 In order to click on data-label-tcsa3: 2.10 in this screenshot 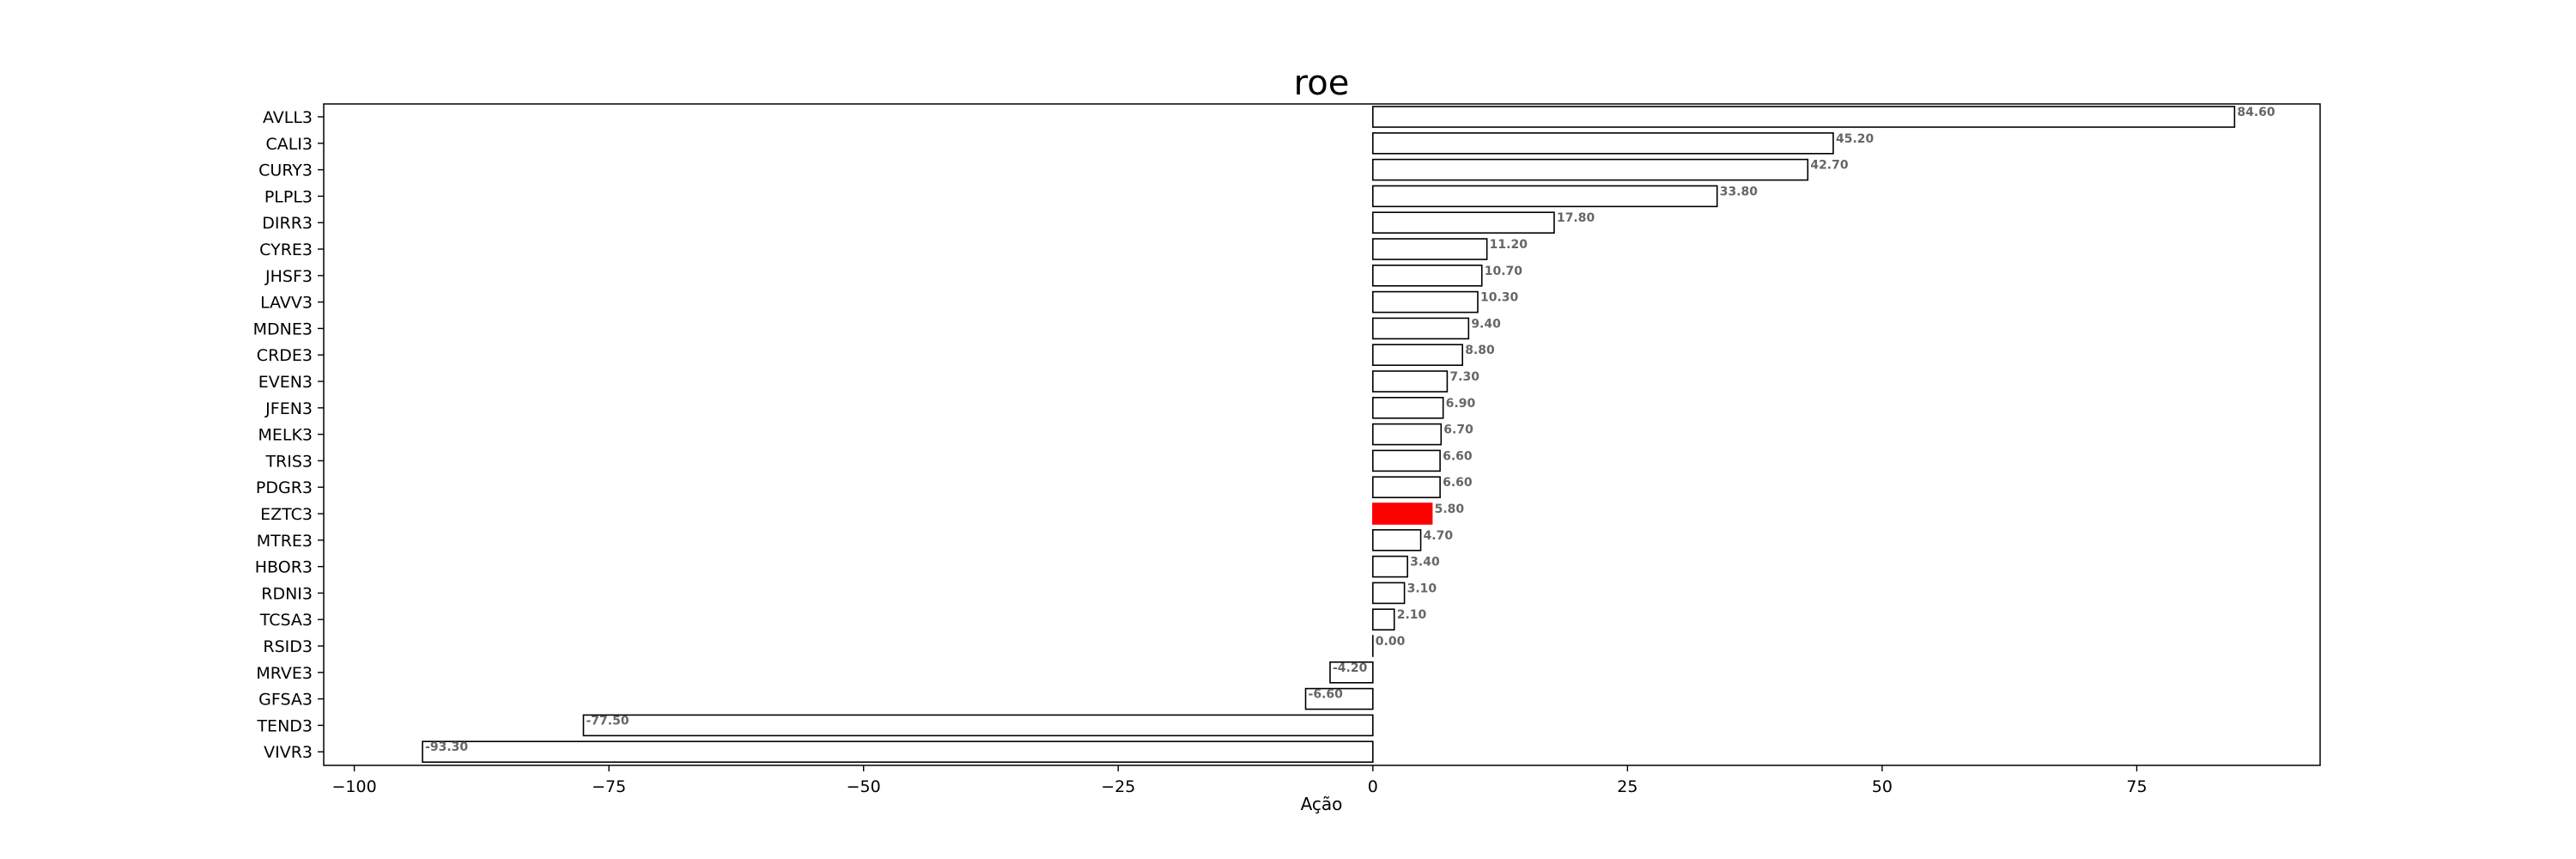, I will do `click(1412, 615)`.